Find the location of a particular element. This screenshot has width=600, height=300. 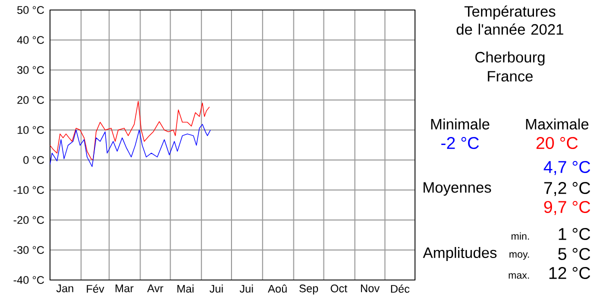

text: moy. is located at coordinates (519, 256).